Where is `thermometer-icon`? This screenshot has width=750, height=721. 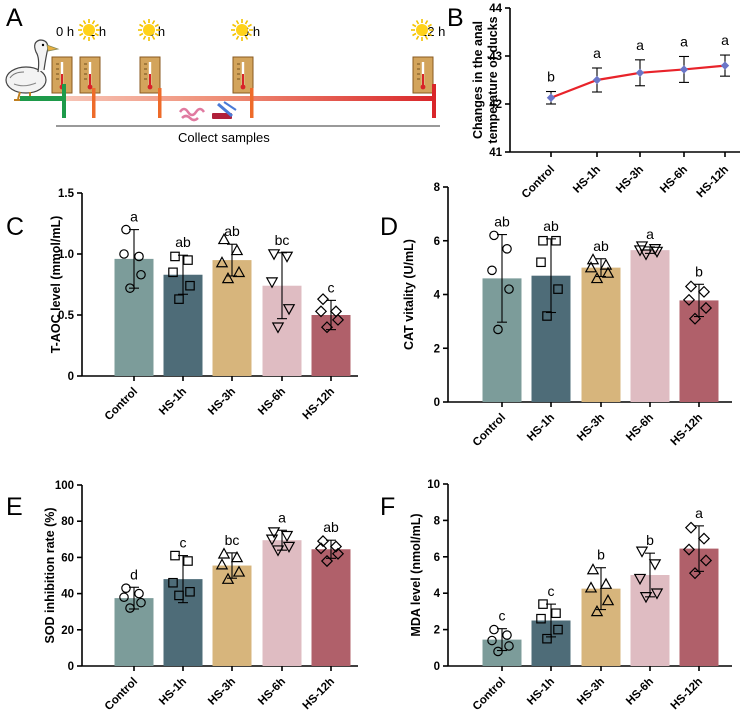
thermometer-icon is located at coordinates (90, 75).